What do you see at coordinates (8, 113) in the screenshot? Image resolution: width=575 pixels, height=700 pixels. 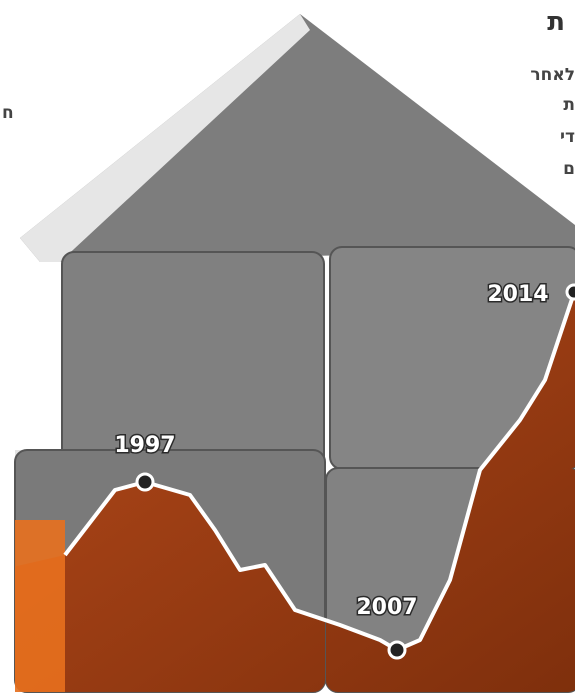 I see `body-text: ח` at bounding box center [8, 113].